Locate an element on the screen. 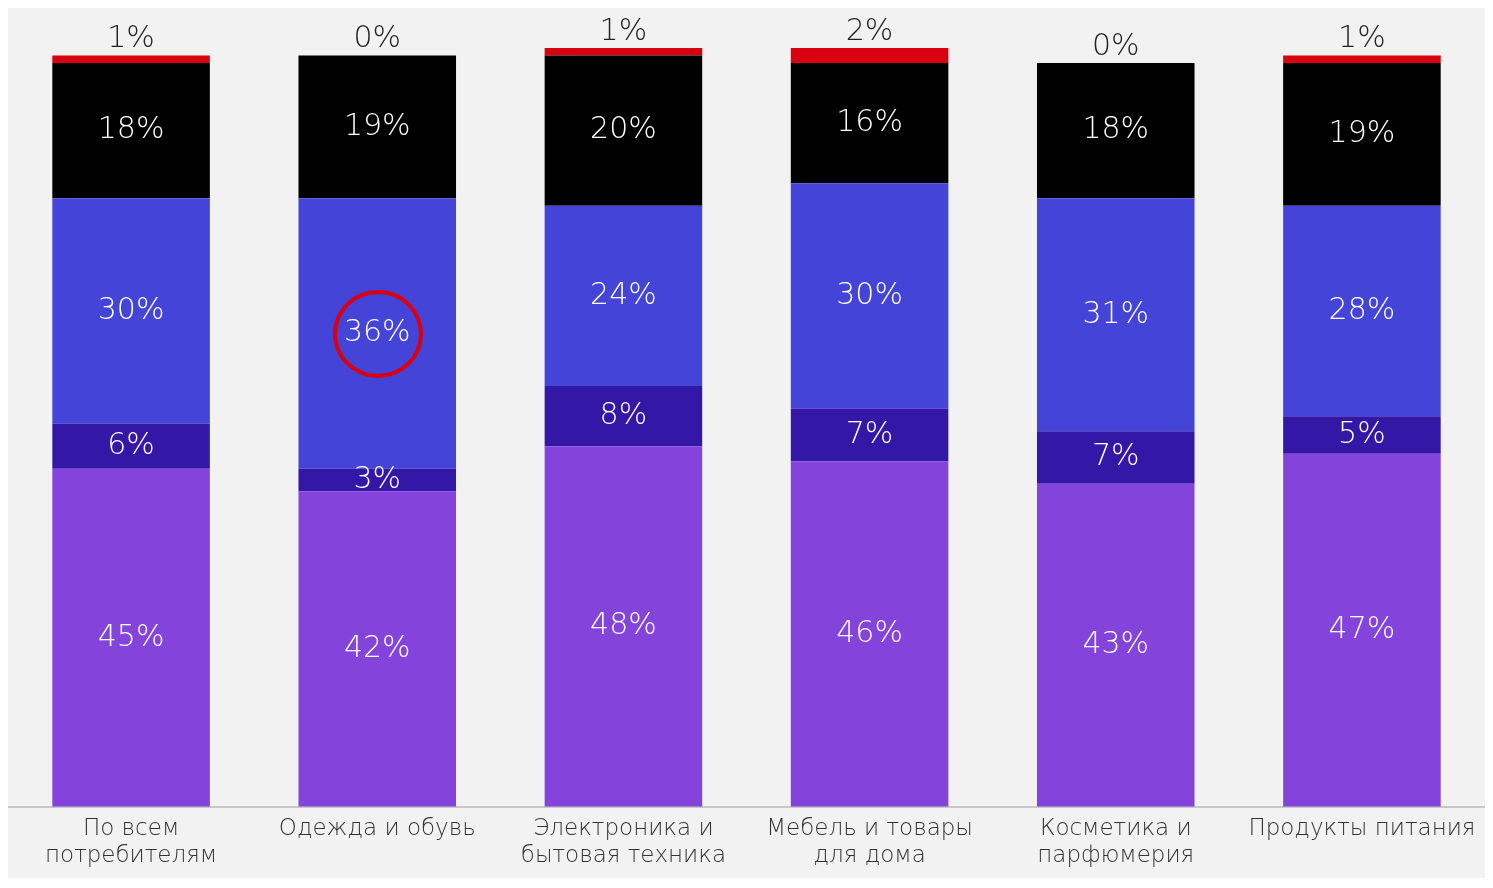  data-label: 6% is located at coordinates (131, 443).